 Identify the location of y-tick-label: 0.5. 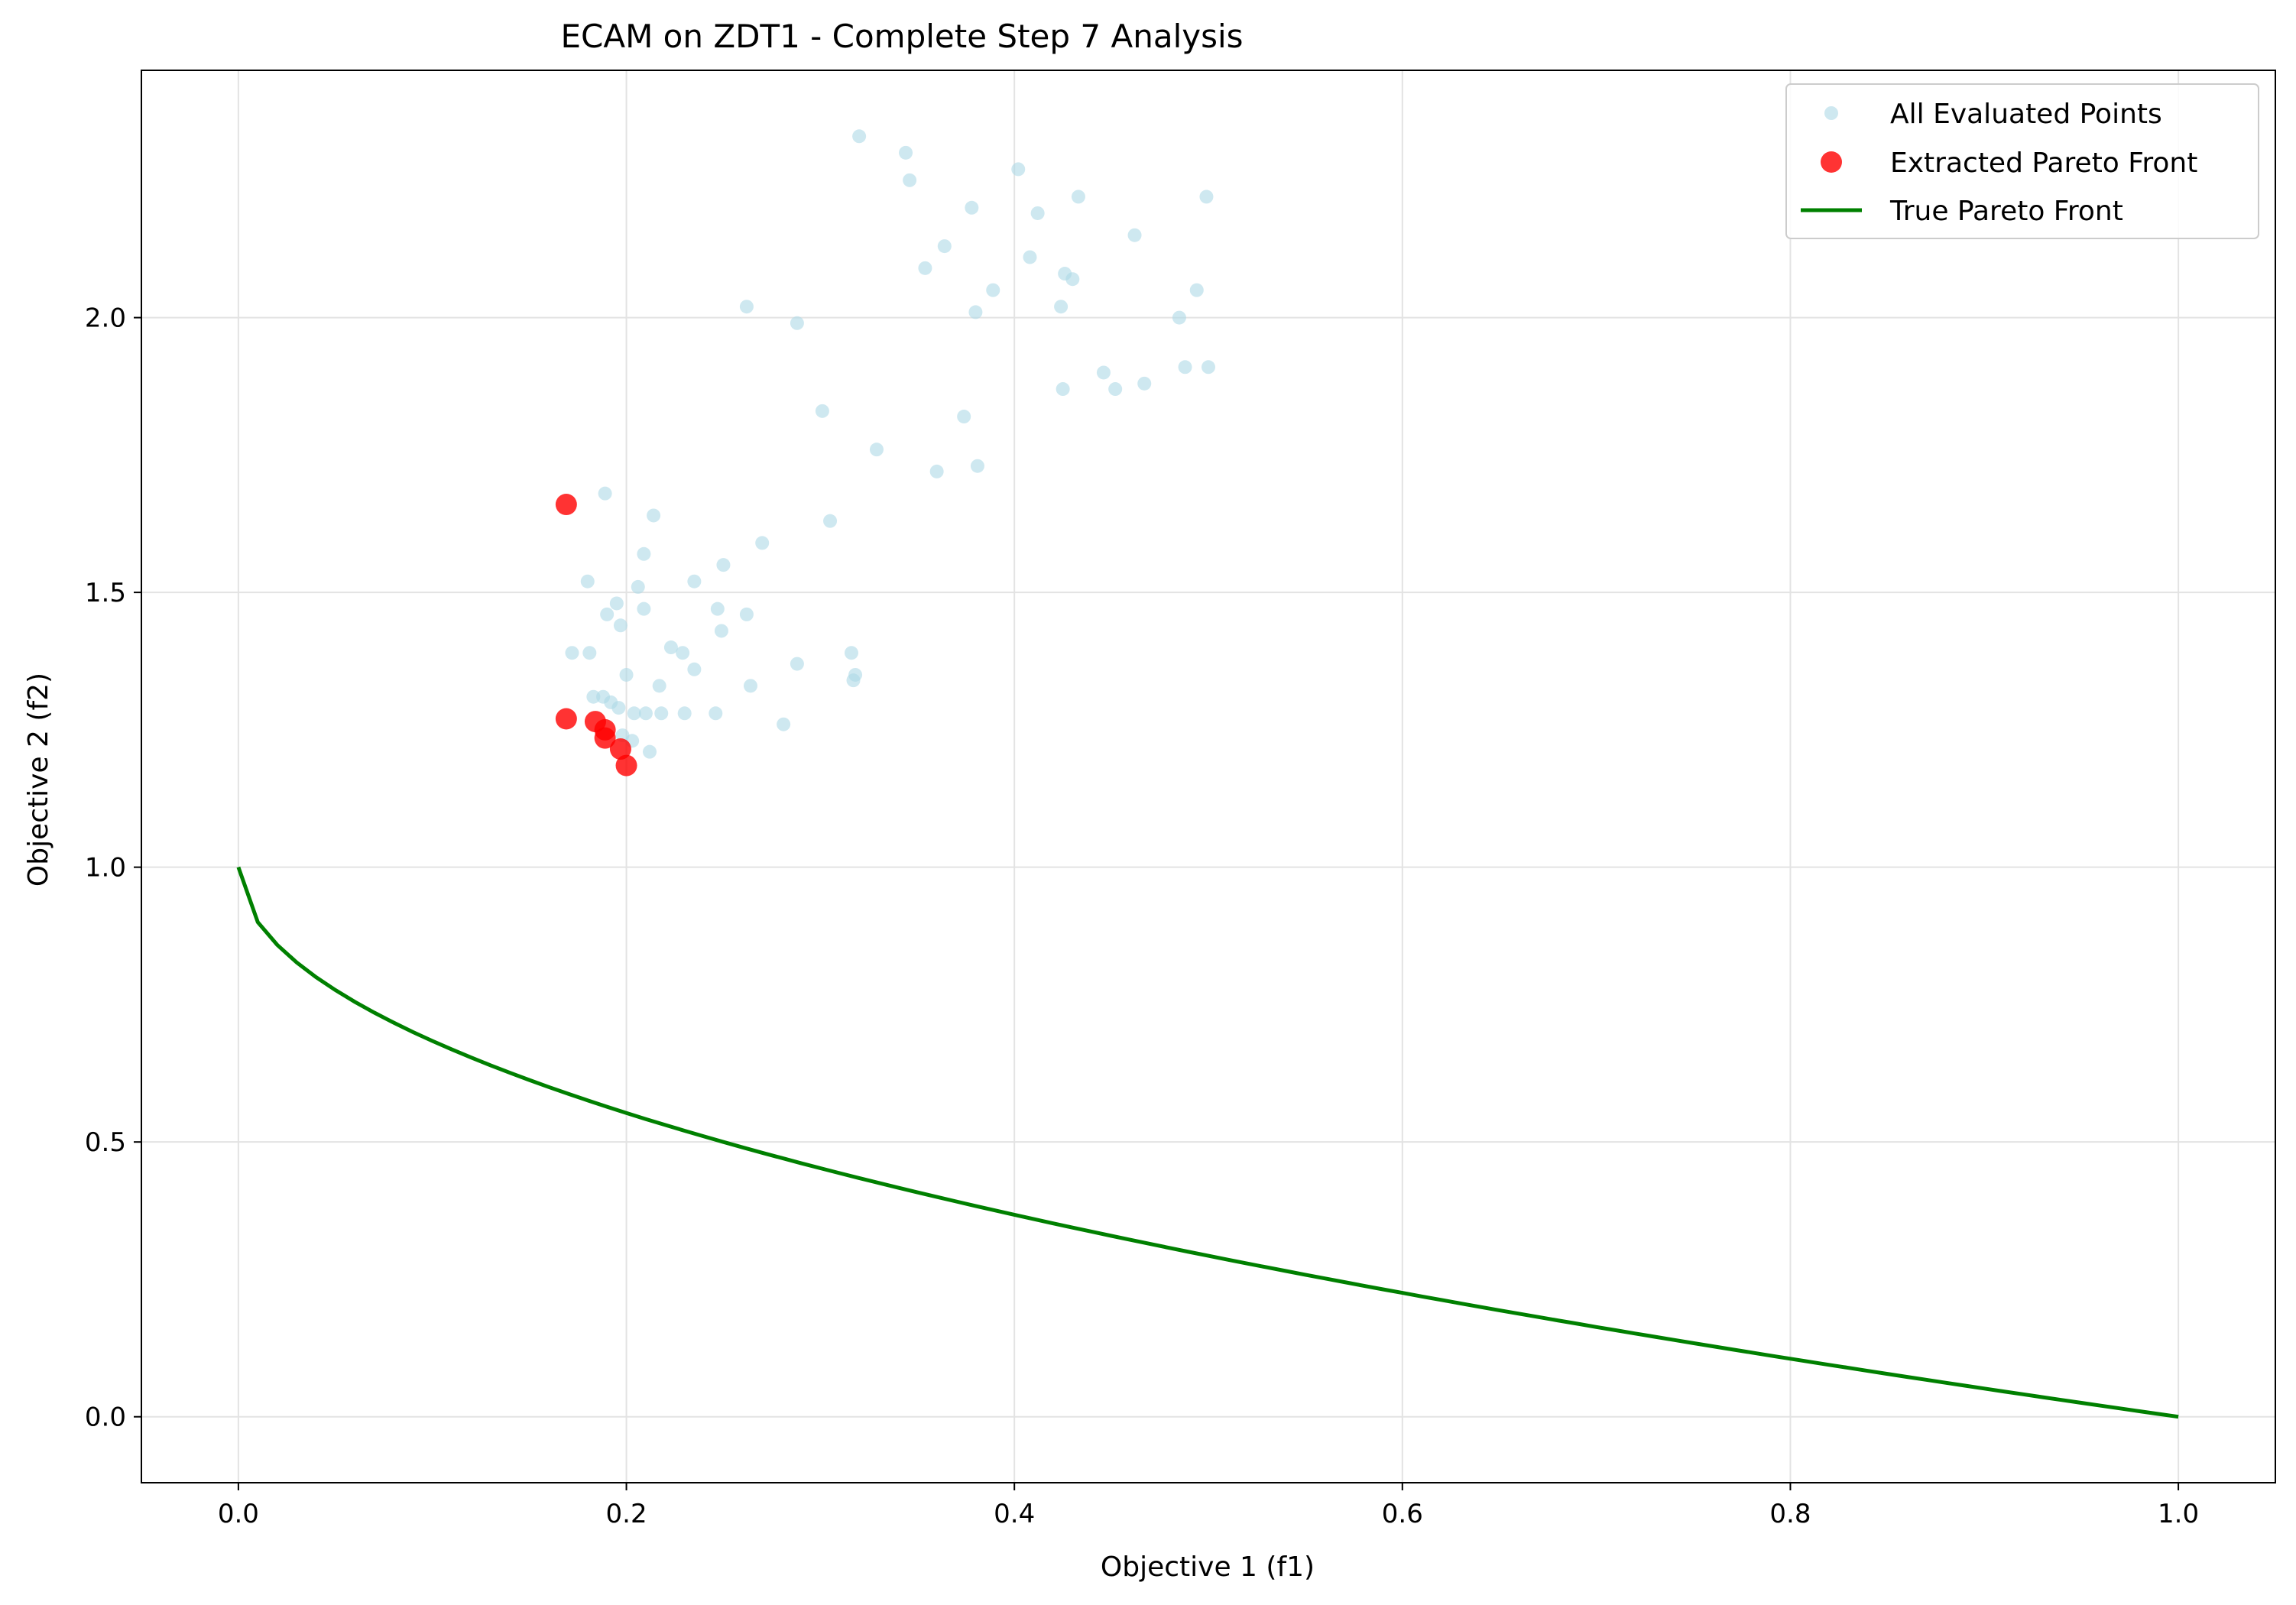
(105, 1142).